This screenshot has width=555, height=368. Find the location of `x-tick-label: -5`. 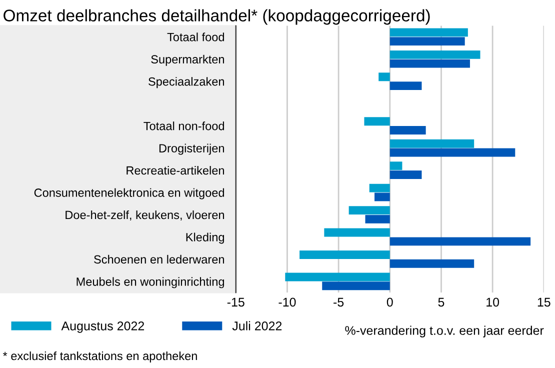

x-tick-label: -5 is located at coordinates (339, 302).